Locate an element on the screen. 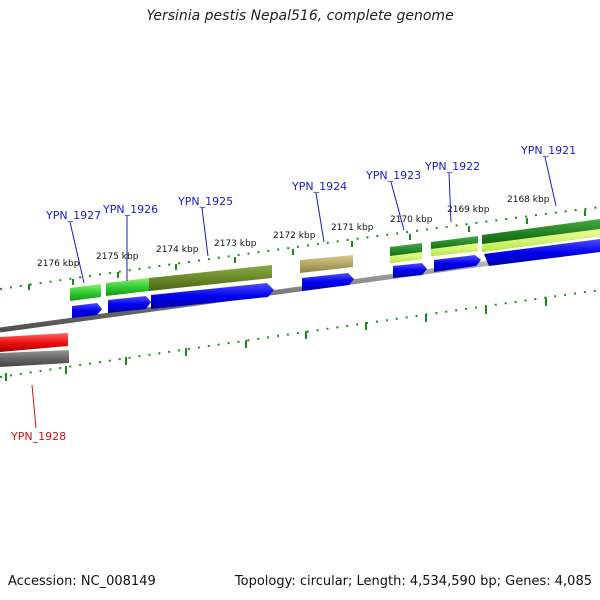  feature-ypn-1925 is located at coordinates (210, 278).